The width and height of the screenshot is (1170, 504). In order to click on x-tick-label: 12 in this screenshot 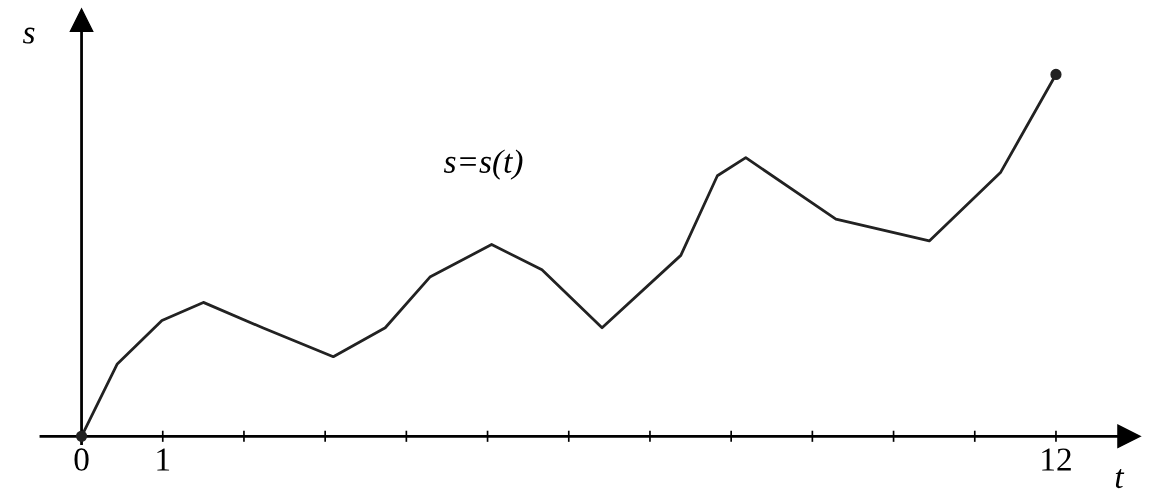, I will do `click(1056, 459)`.